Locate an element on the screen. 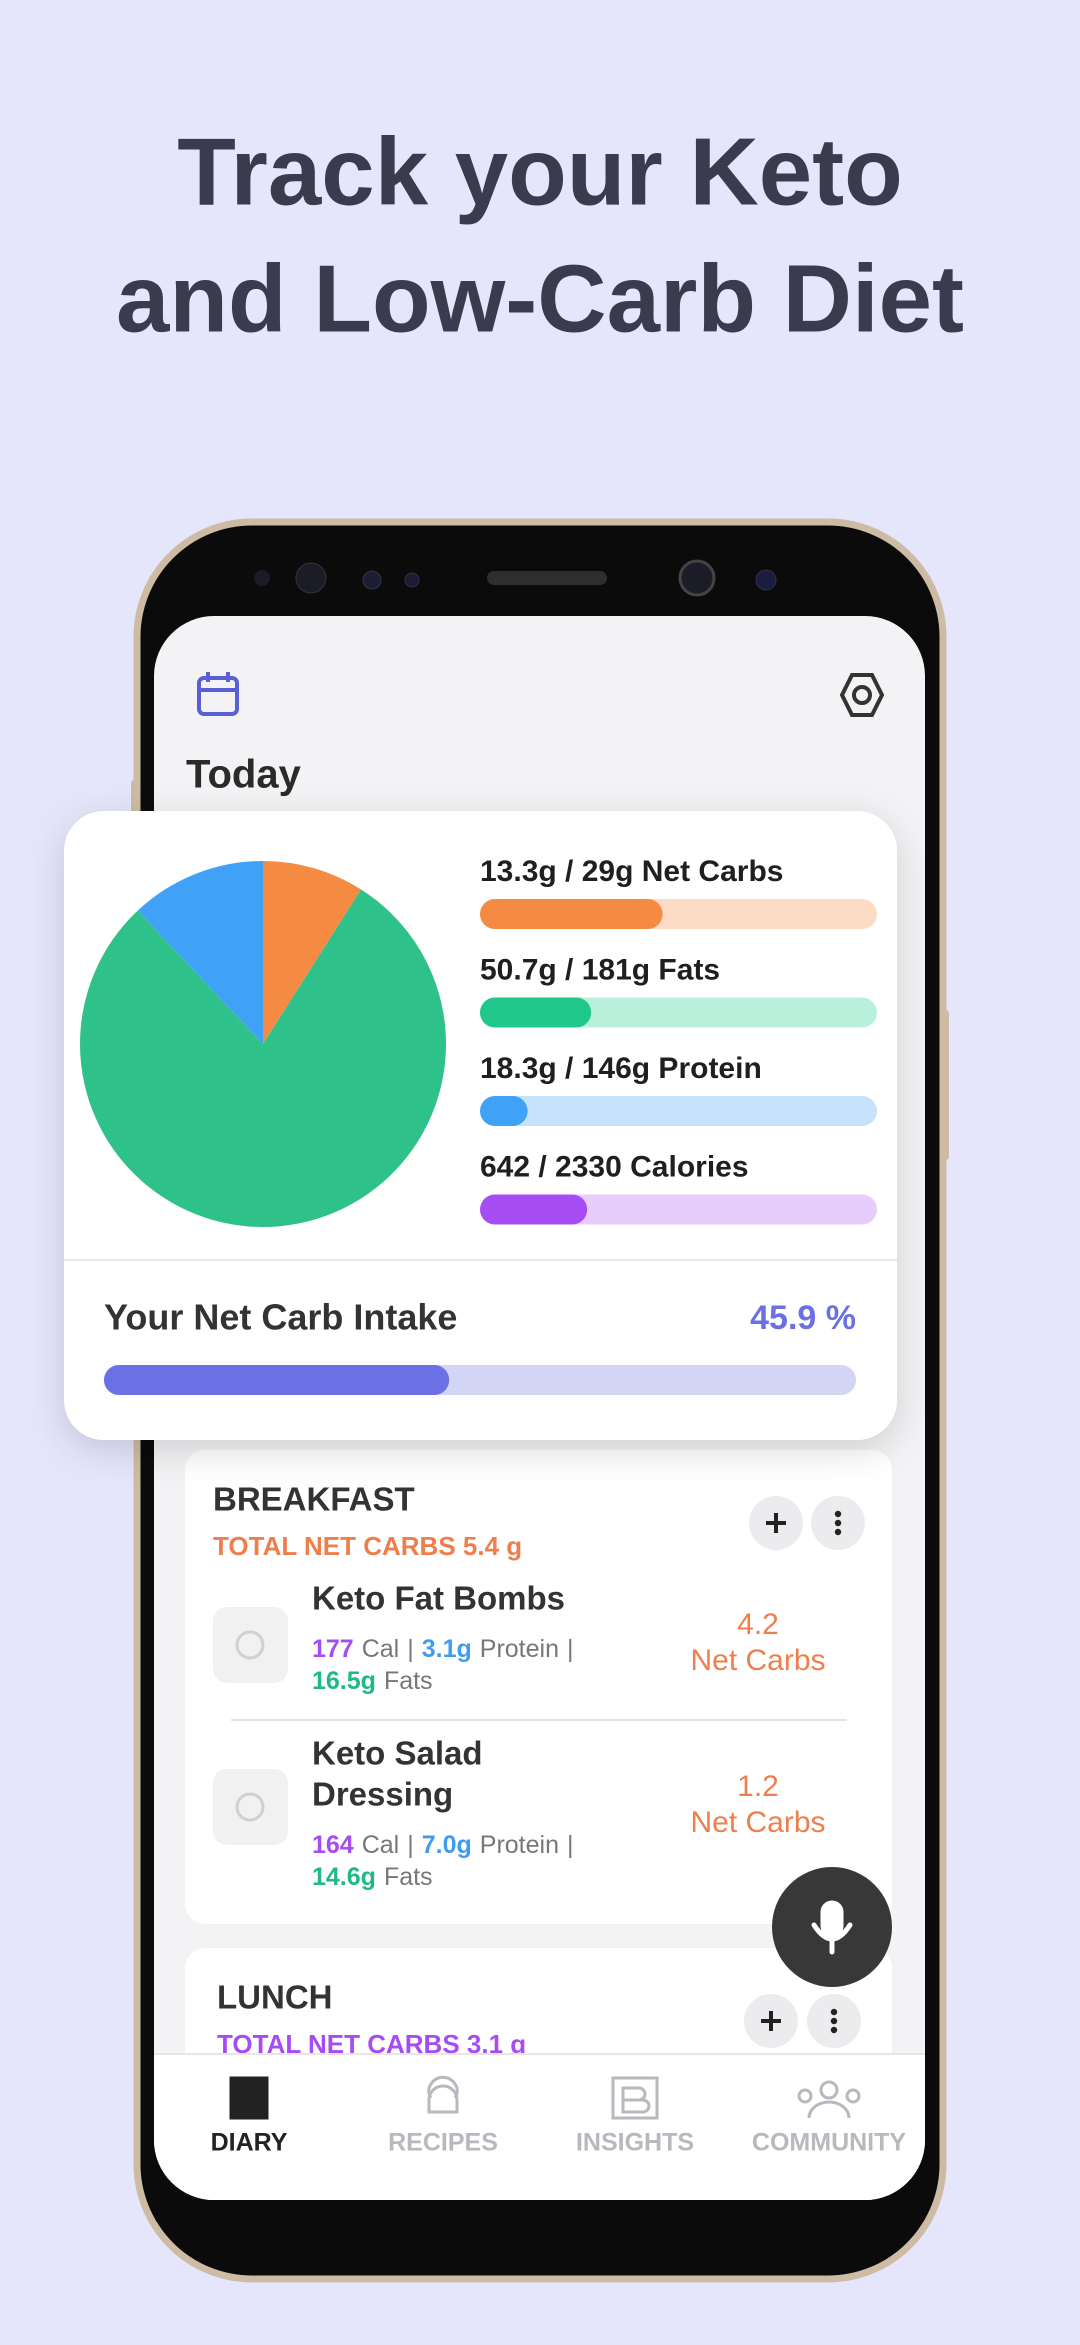 This screenshot has height=2345, width=1080. food-name: Keto Salad is located at coordinates (397, 1753).